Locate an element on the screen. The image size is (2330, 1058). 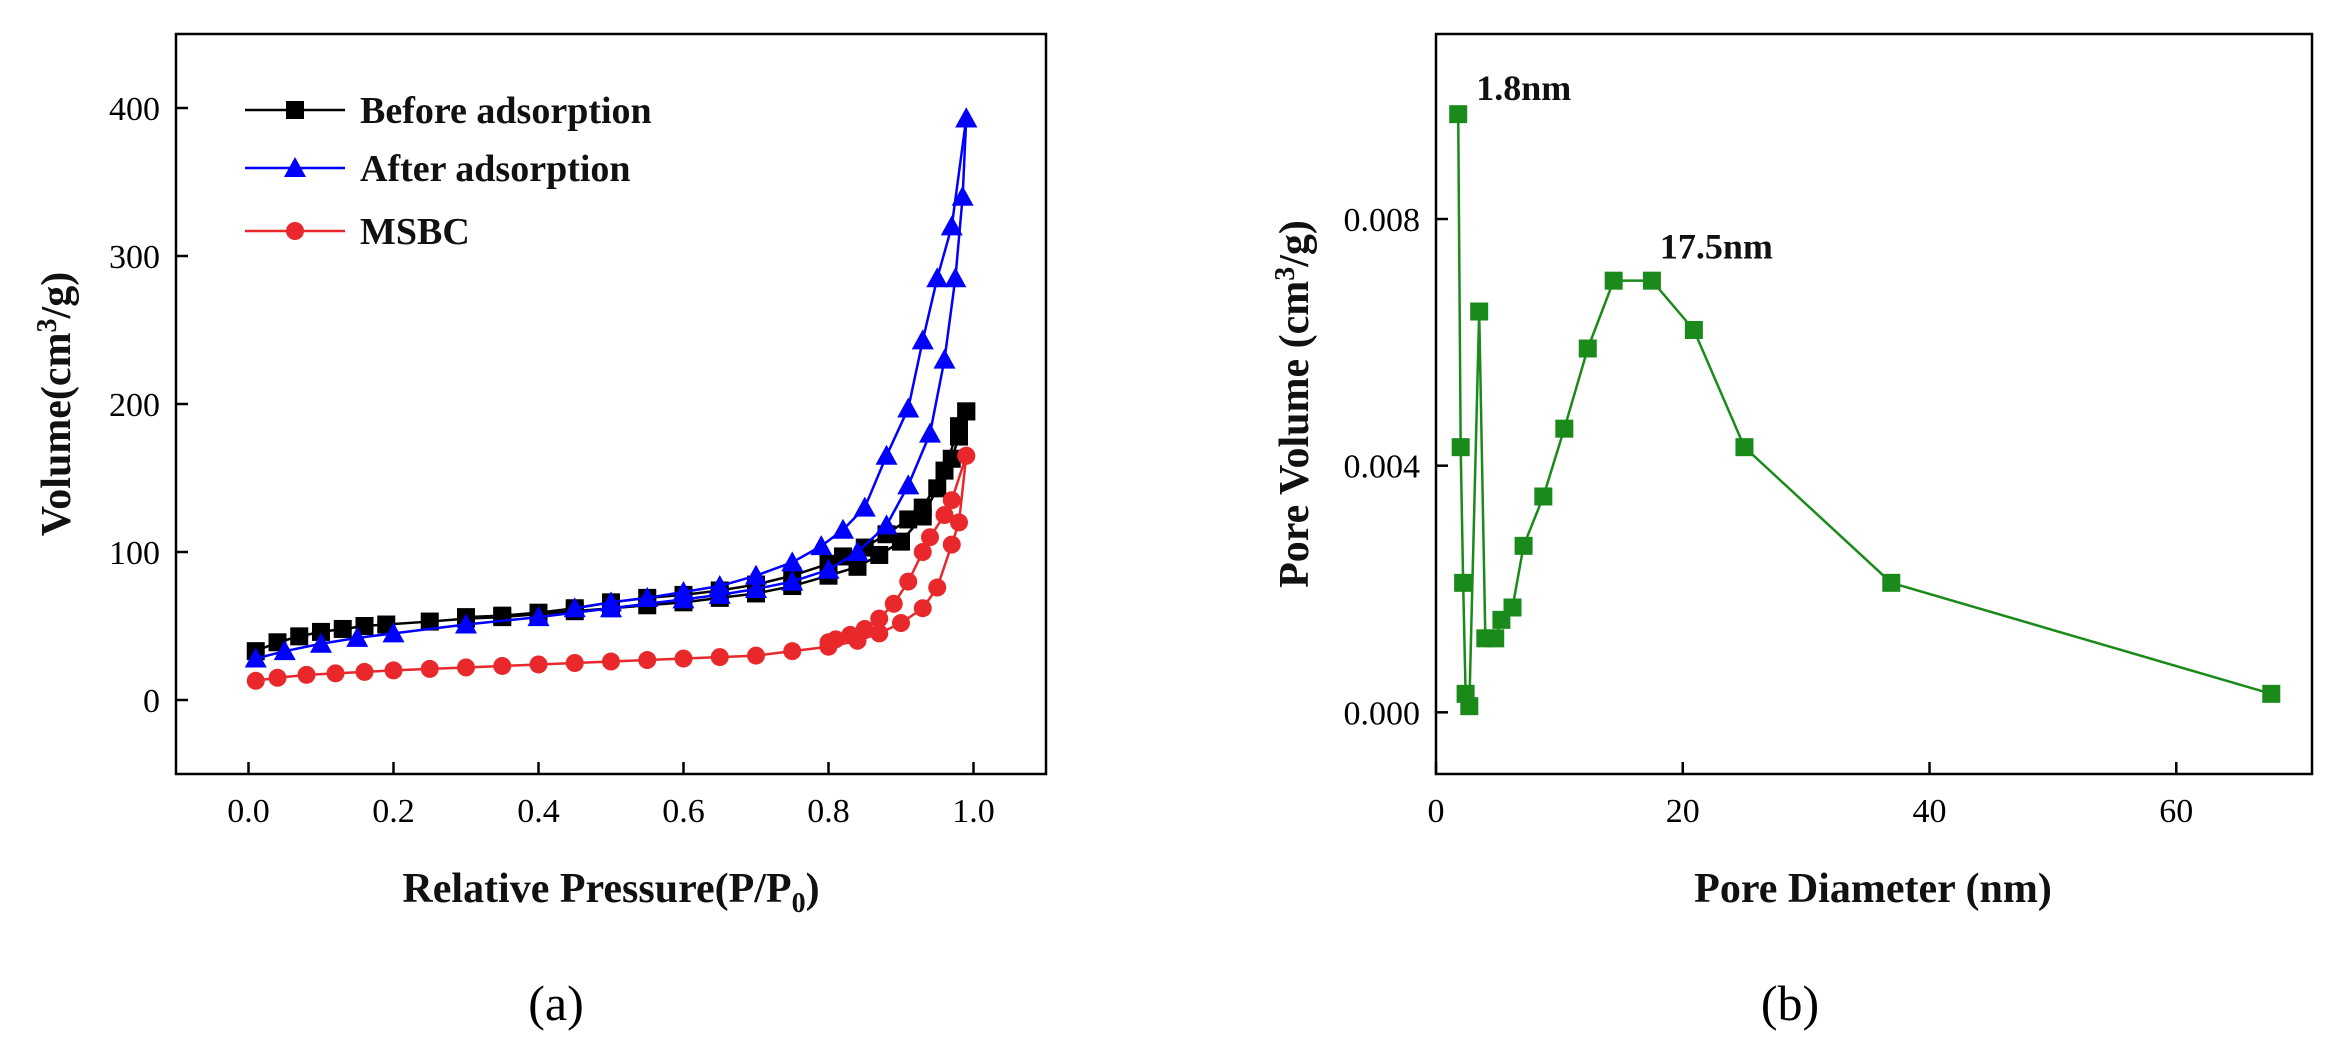
legend-label-before: Before adsorption is located at coordinates (506, 111).